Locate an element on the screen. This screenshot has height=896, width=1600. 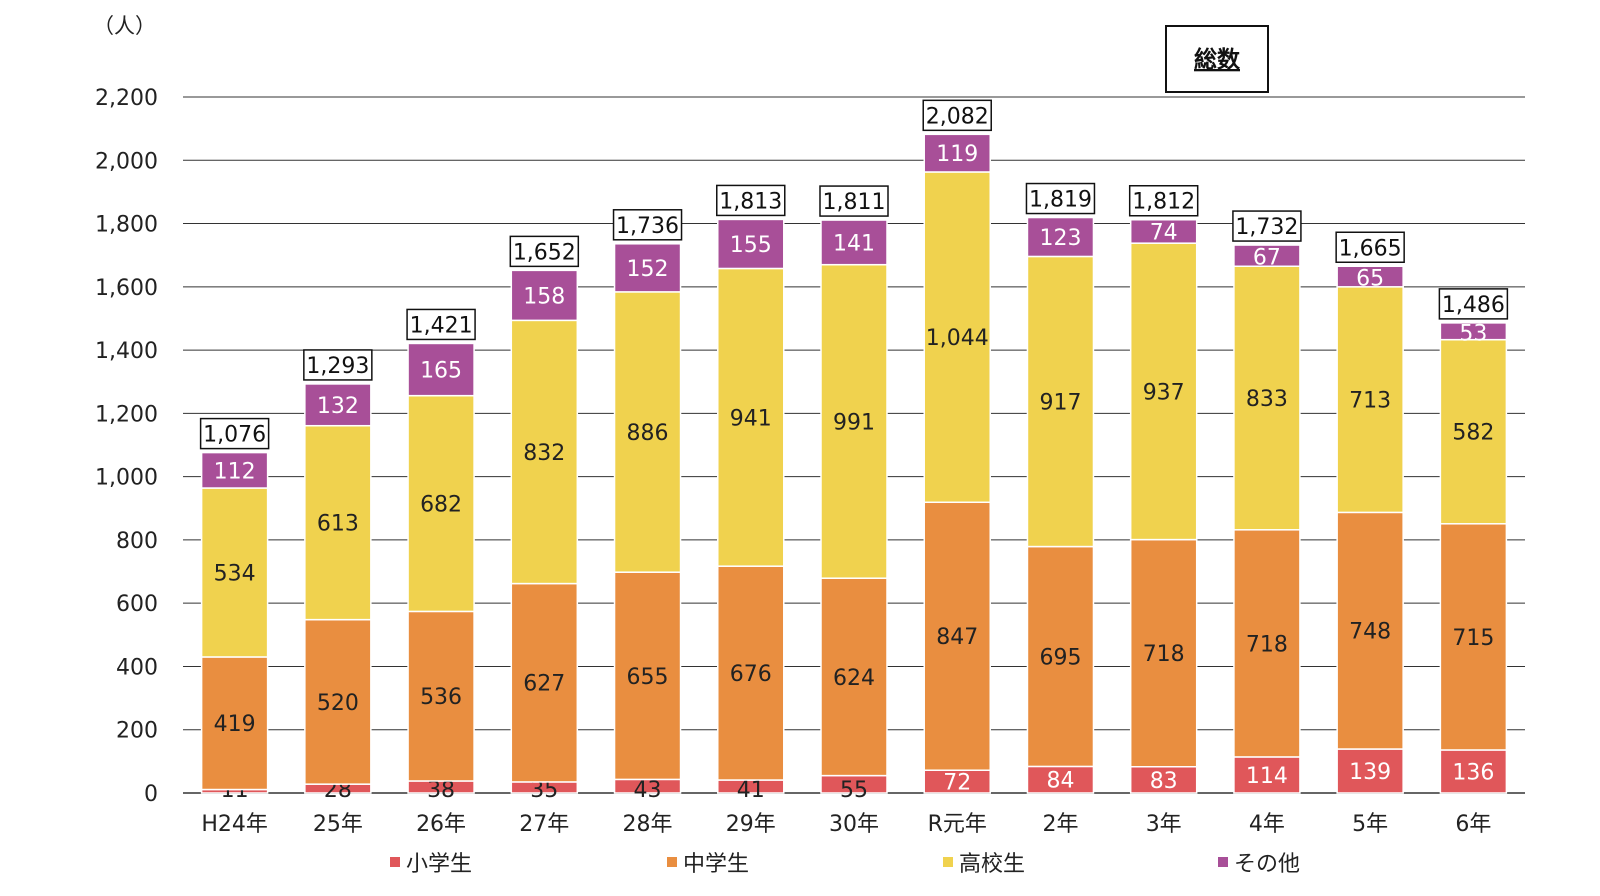
x-tick-label-2: 26年 is located at coordinates (441, 824).